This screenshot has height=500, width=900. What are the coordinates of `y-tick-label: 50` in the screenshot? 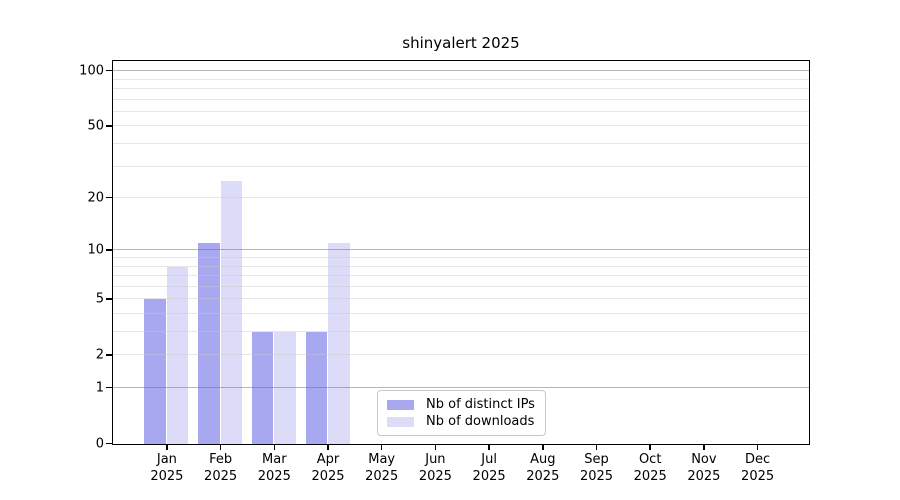 It's located at (95, 126).